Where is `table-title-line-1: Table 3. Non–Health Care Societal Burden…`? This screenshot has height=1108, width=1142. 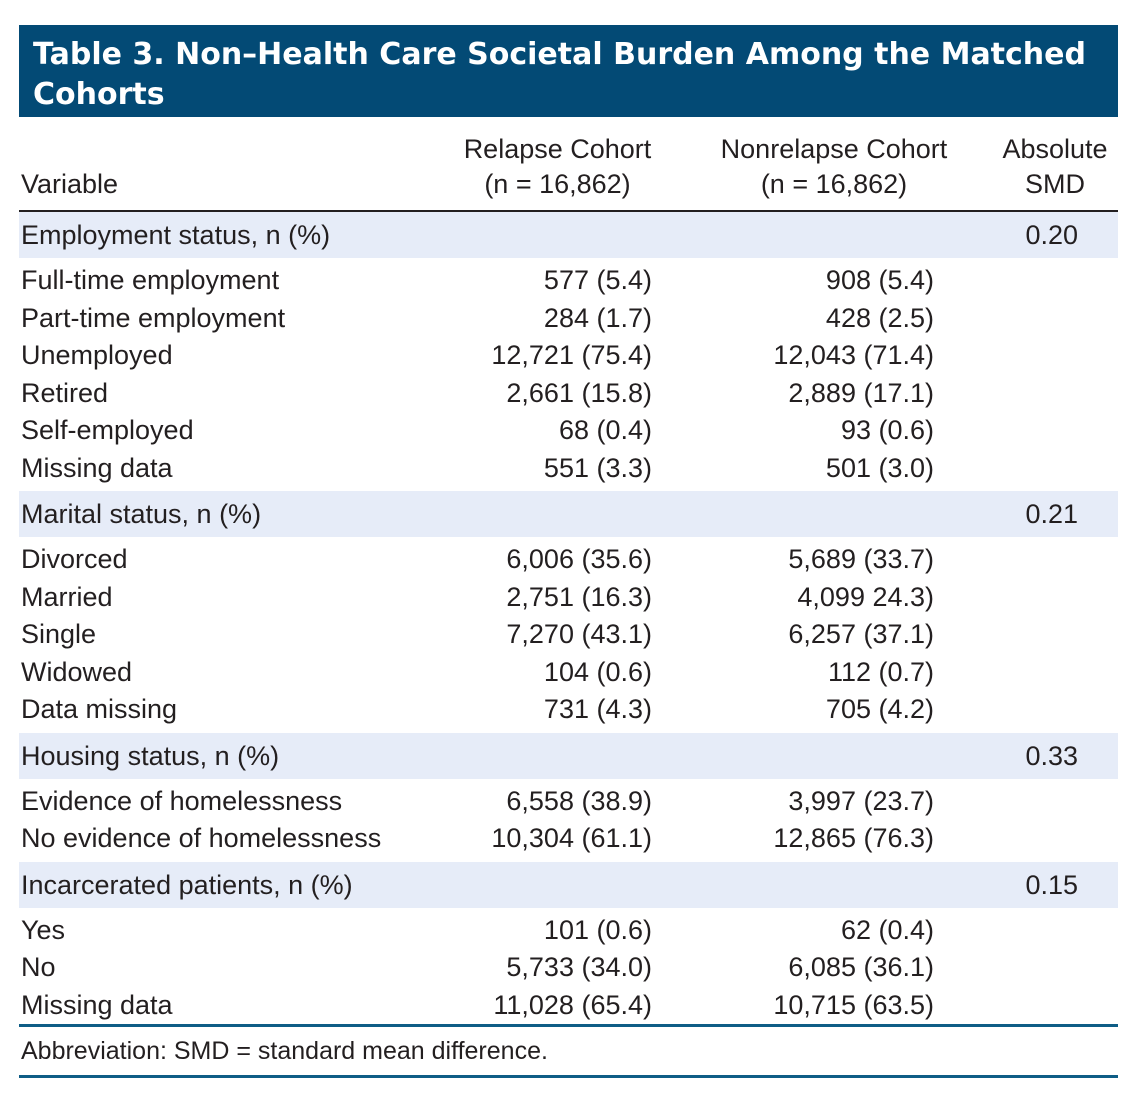
table-title-line-1: Table 3. Non–Health Care Societal Burden… is located at coordinates (559, 54).